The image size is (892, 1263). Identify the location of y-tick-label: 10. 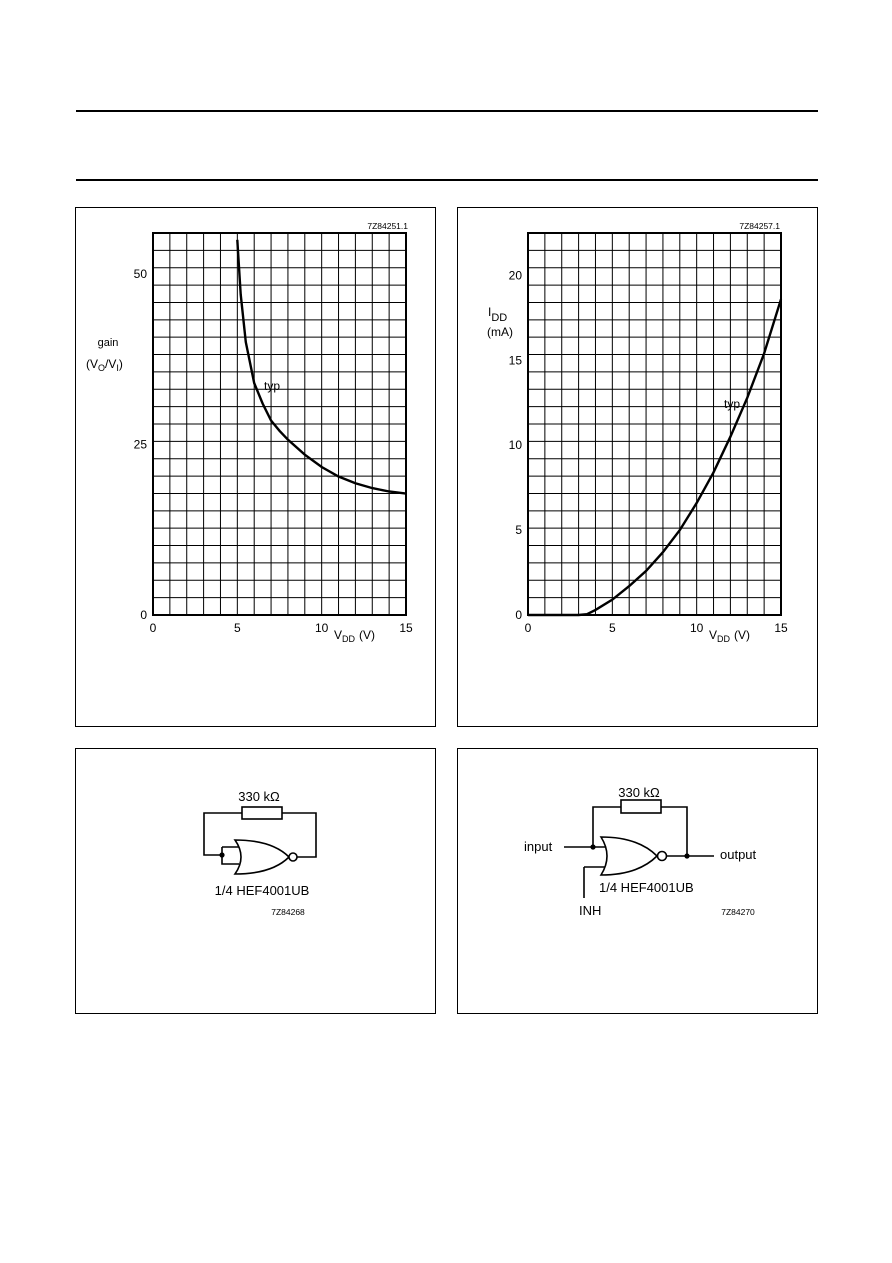
(516, 445).